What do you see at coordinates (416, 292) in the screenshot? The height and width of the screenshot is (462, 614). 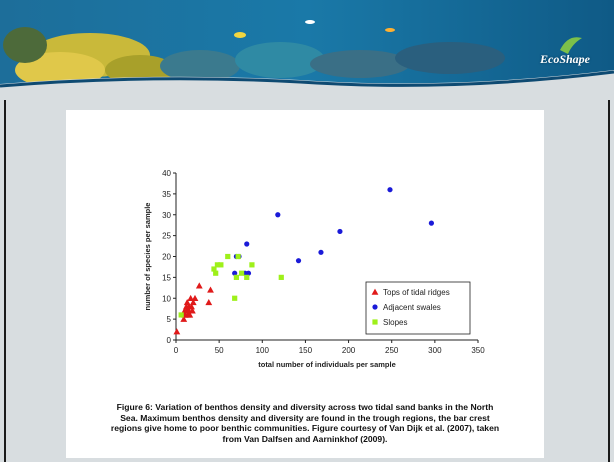 I see `legend-item-tops-label: Tops of tidal ridges` at bounding box center [416, 292].